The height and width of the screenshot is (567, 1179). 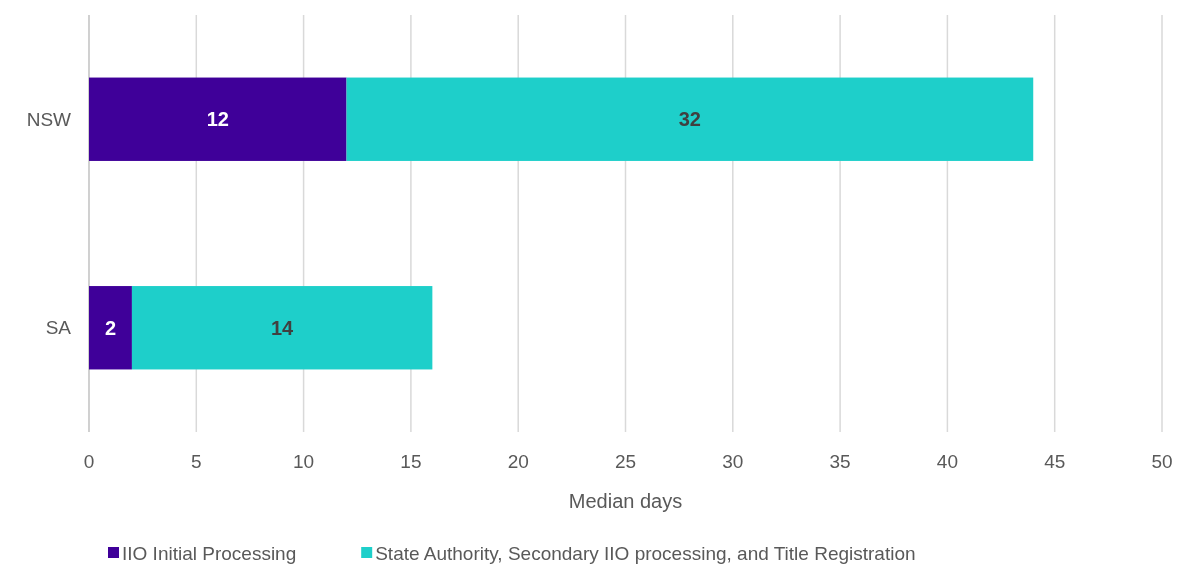 I want to click on data-label: 32, so click(x=690, y=119).